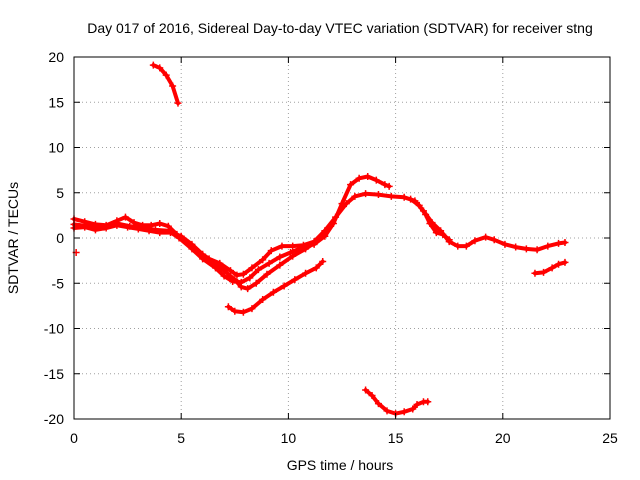 The height and width of the screenshot is (480, 640). What do you see at coordinates (340, 465) in the screenshot?
I see `x-axis-label: GPS time / hours` at bounding box center [340, 465].